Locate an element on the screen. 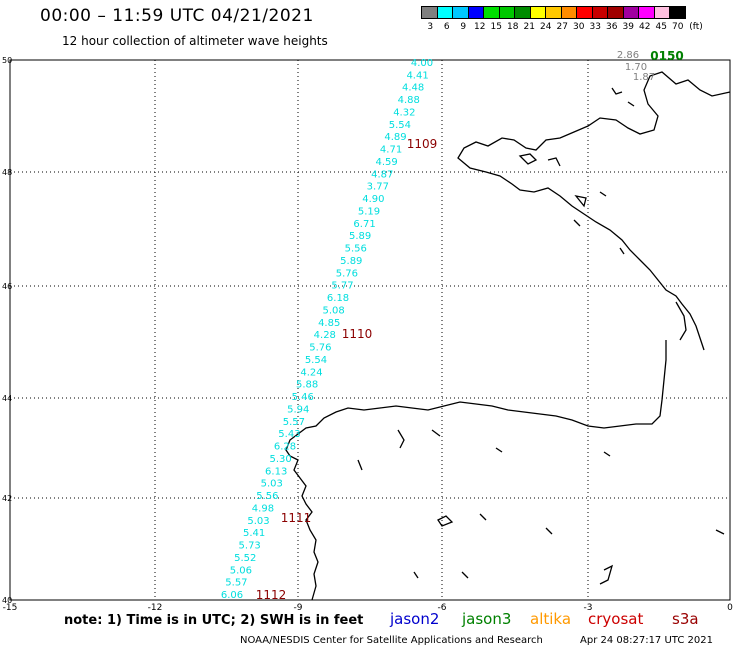 The height and width of the screenshot is (650, 740). color-legend-labels: 3 6 9 12 15 18 21 24 27 30 33 36 39 42 45 70 (ft) is located at coordinates (564, 27).